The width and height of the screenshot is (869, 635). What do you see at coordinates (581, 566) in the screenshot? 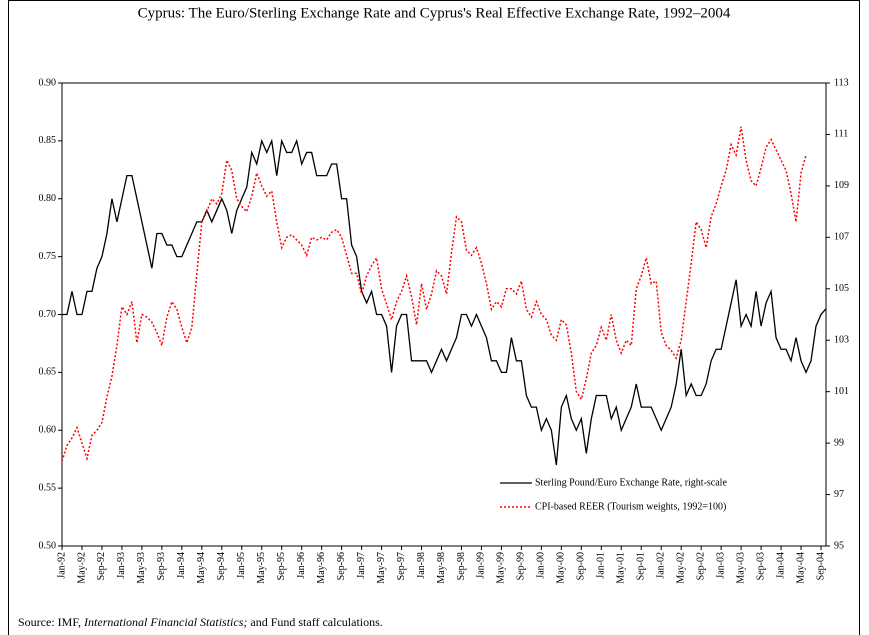
I see `x-tick-label: Sep-00` at bounding box center [581, 566].